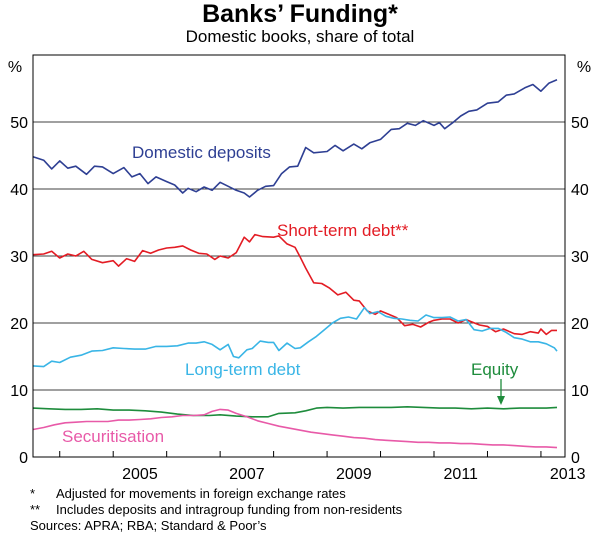 The height and width of the screenshot is (539, 600). What do you see at coordinates (19, 324) in the screenshot?
I see `y-tick-label-left: 20` at bounding box center [19, 324].